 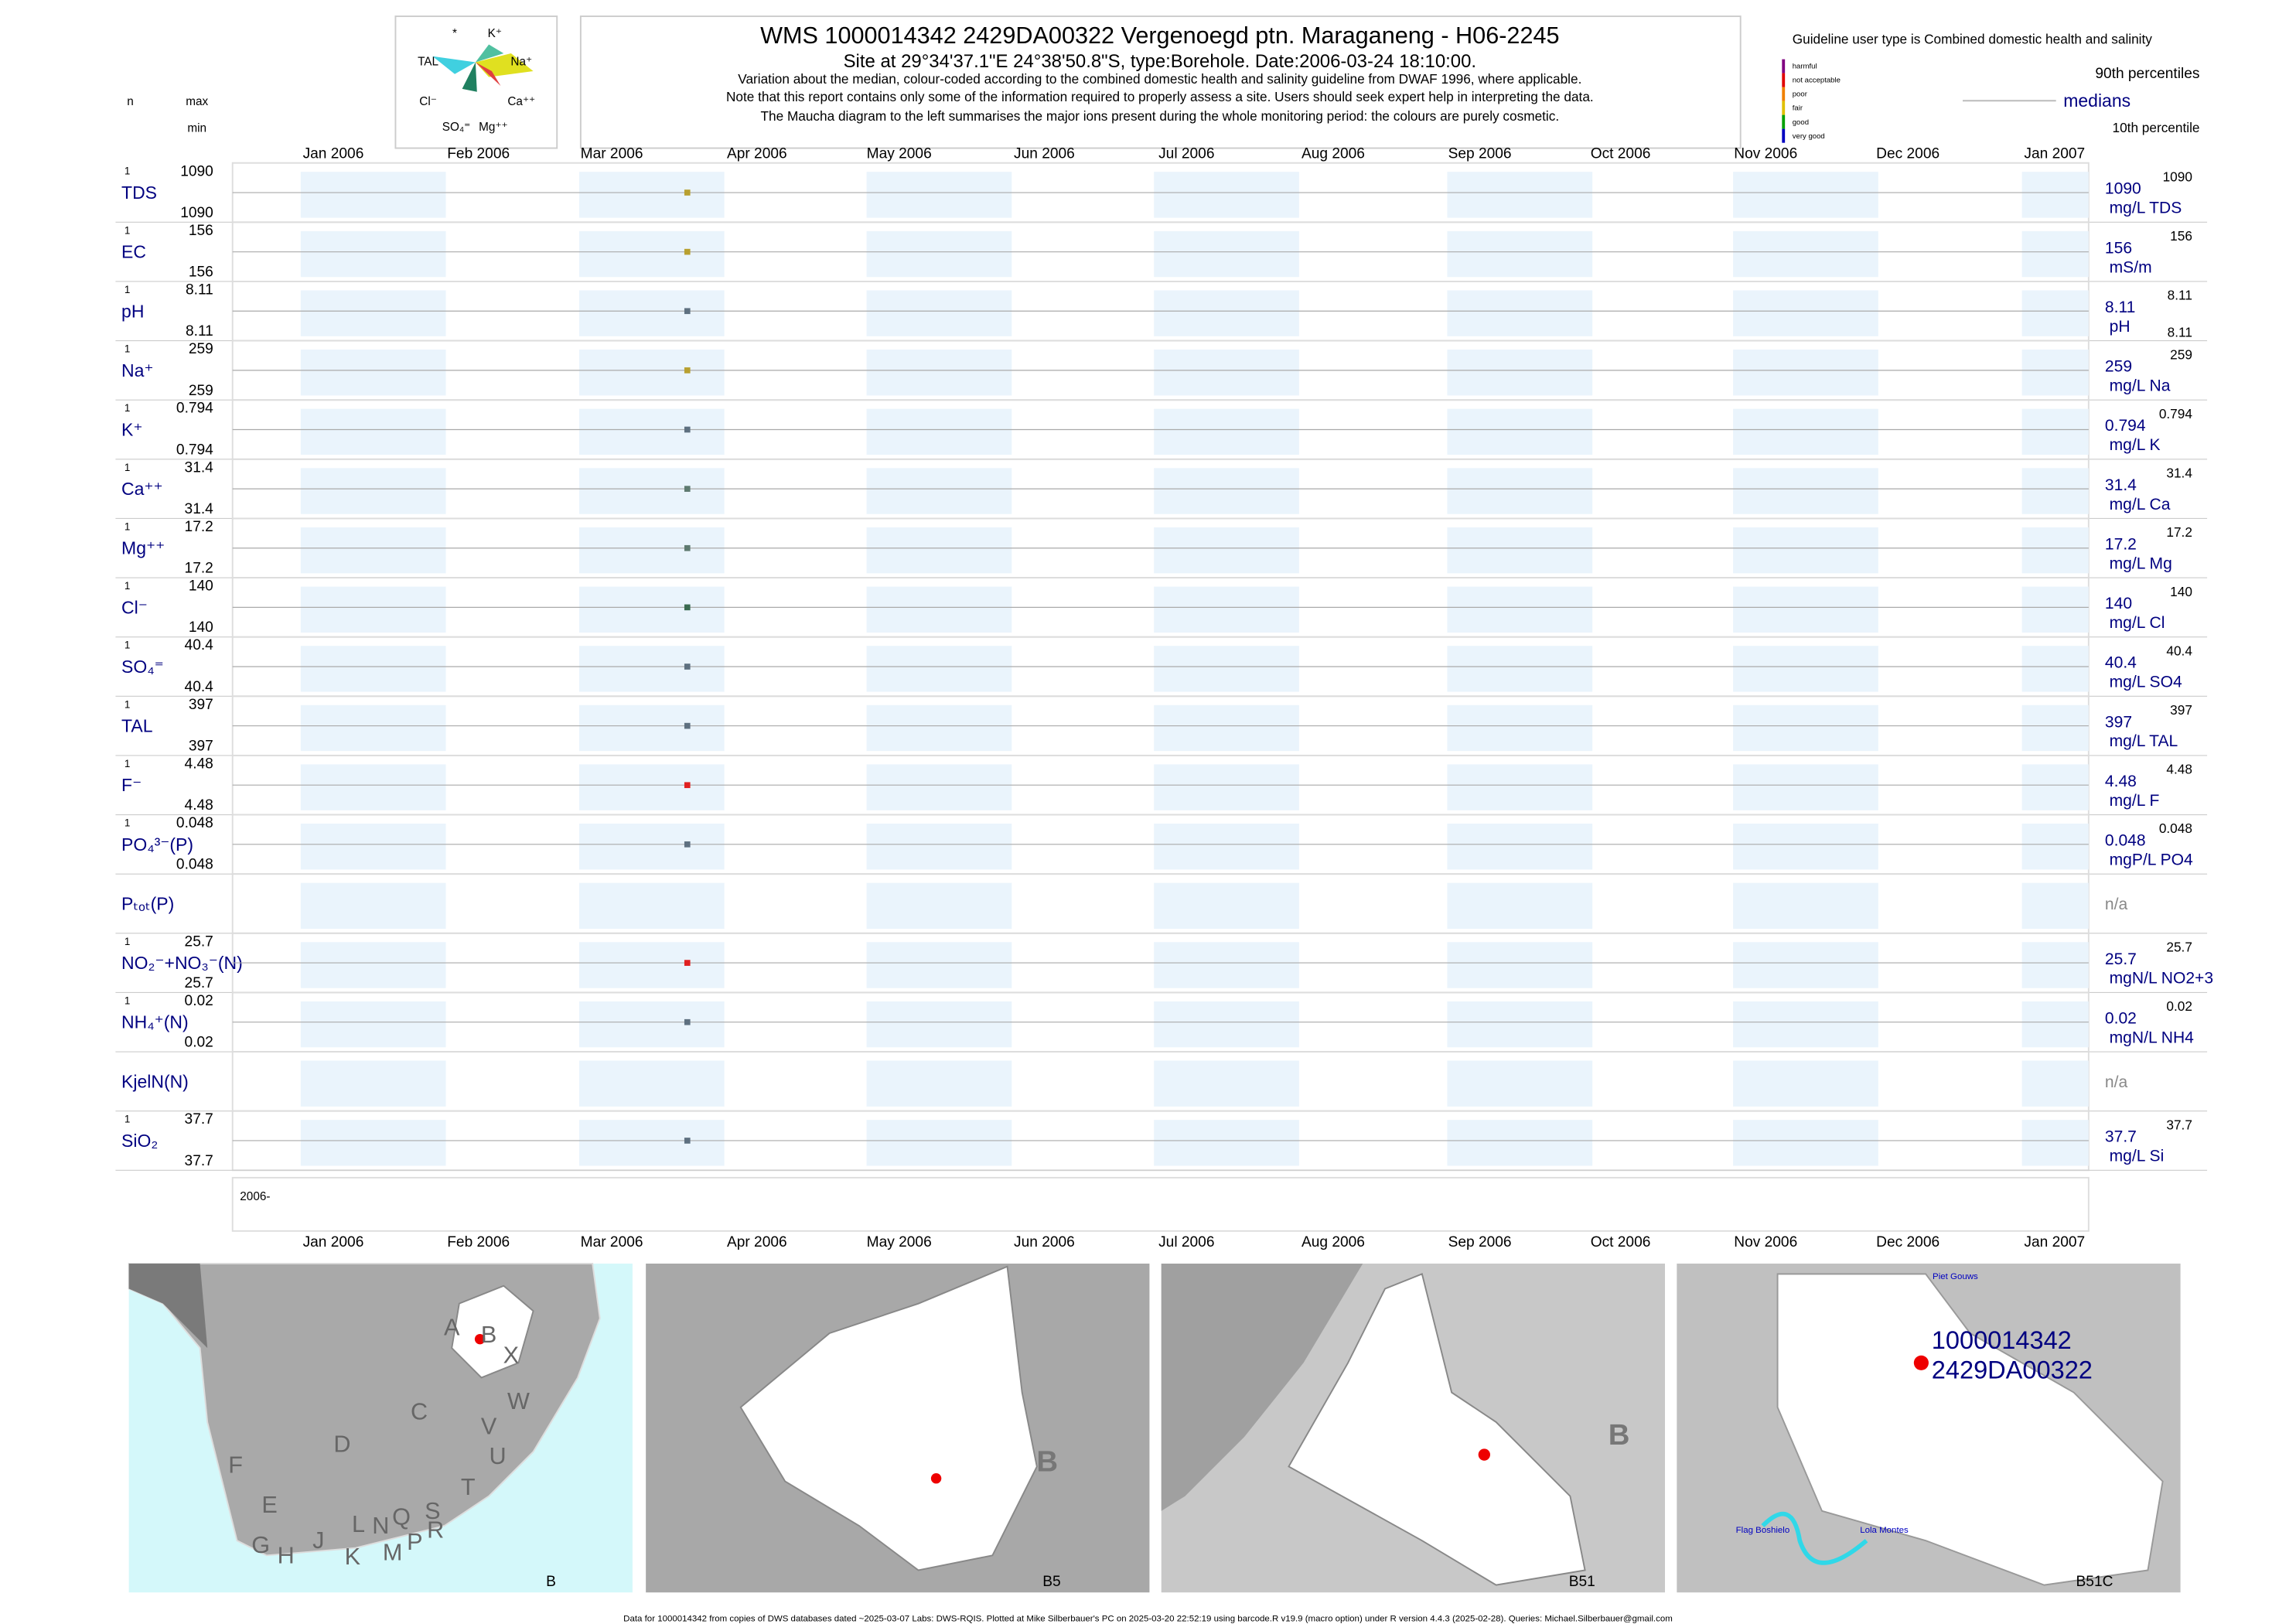 What do you see at coordinates (2121, 485) in the screenshot?
I see `row-median: 31.4` at bounding box center [2121, 485].